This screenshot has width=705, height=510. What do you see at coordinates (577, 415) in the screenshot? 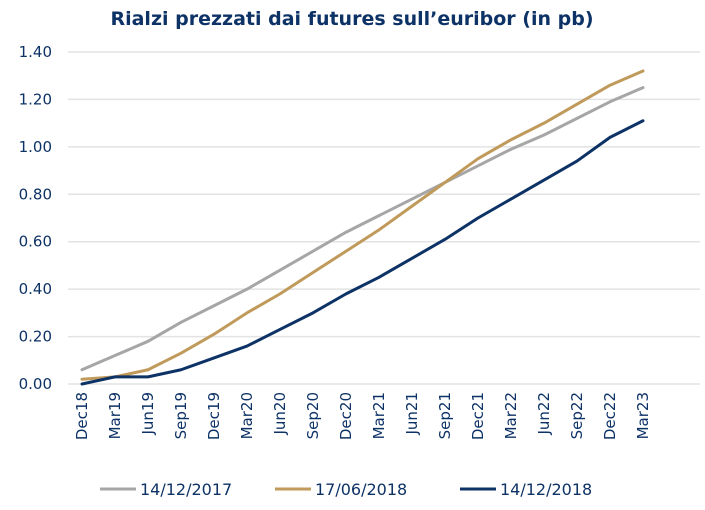
I see `x-tick-label: Sep22` at bounding box center [577, 415].